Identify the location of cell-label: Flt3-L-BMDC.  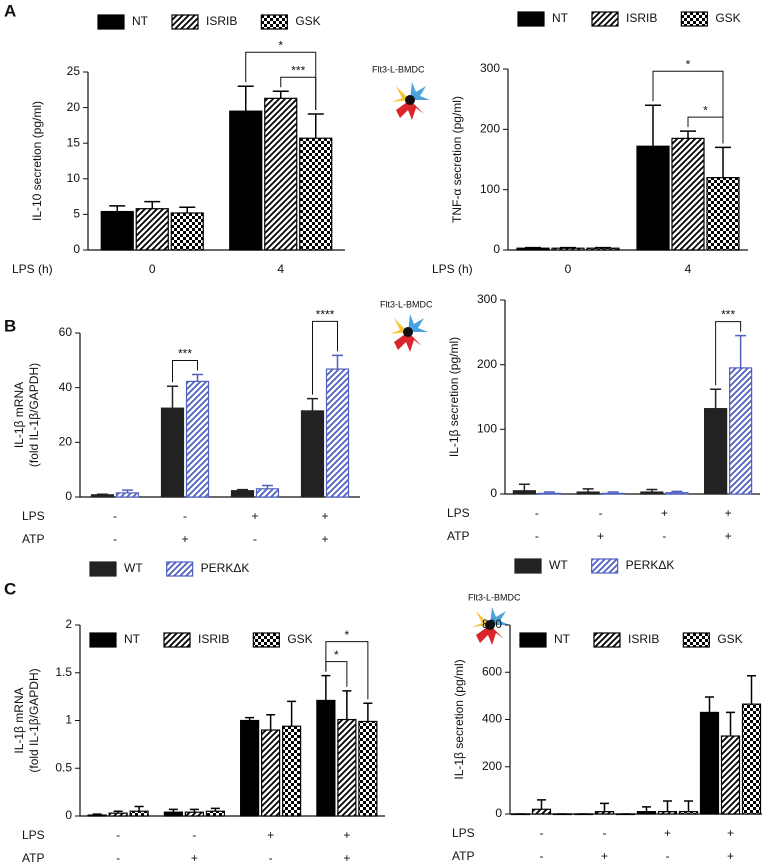
(406, 304).